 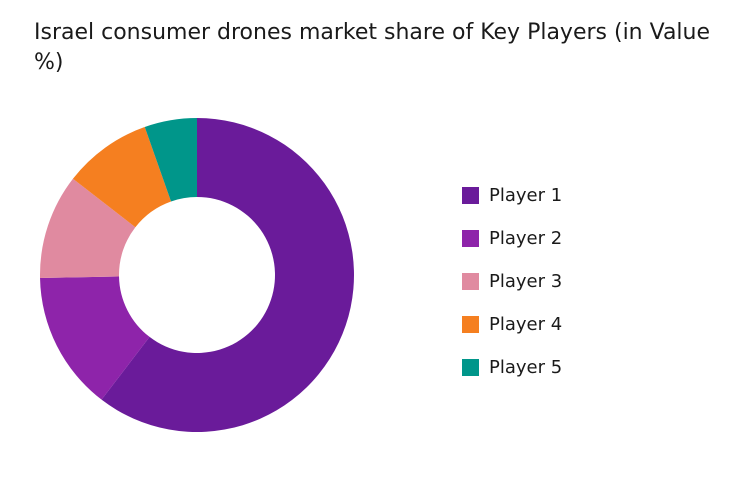 I want to click on legend-item: Player 1, so click(x=512, y=195).